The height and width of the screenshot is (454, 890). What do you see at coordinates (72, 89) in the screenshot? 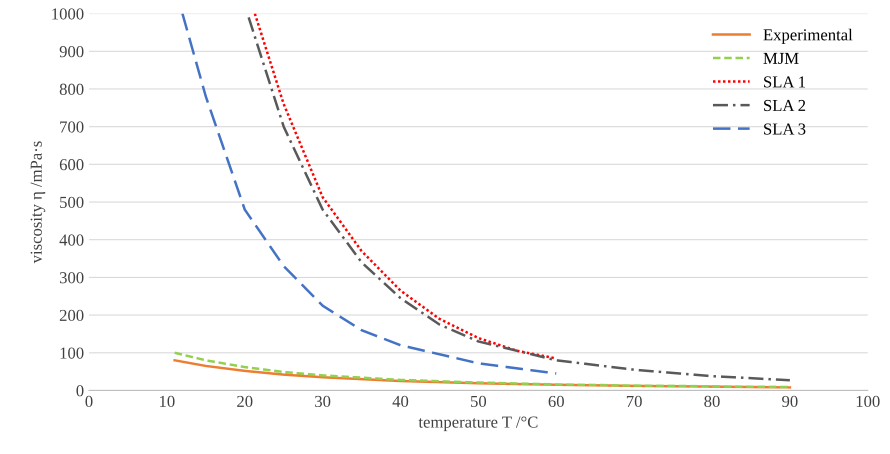
I see `y-tick-label: 800` at bounding box center [72, 89].